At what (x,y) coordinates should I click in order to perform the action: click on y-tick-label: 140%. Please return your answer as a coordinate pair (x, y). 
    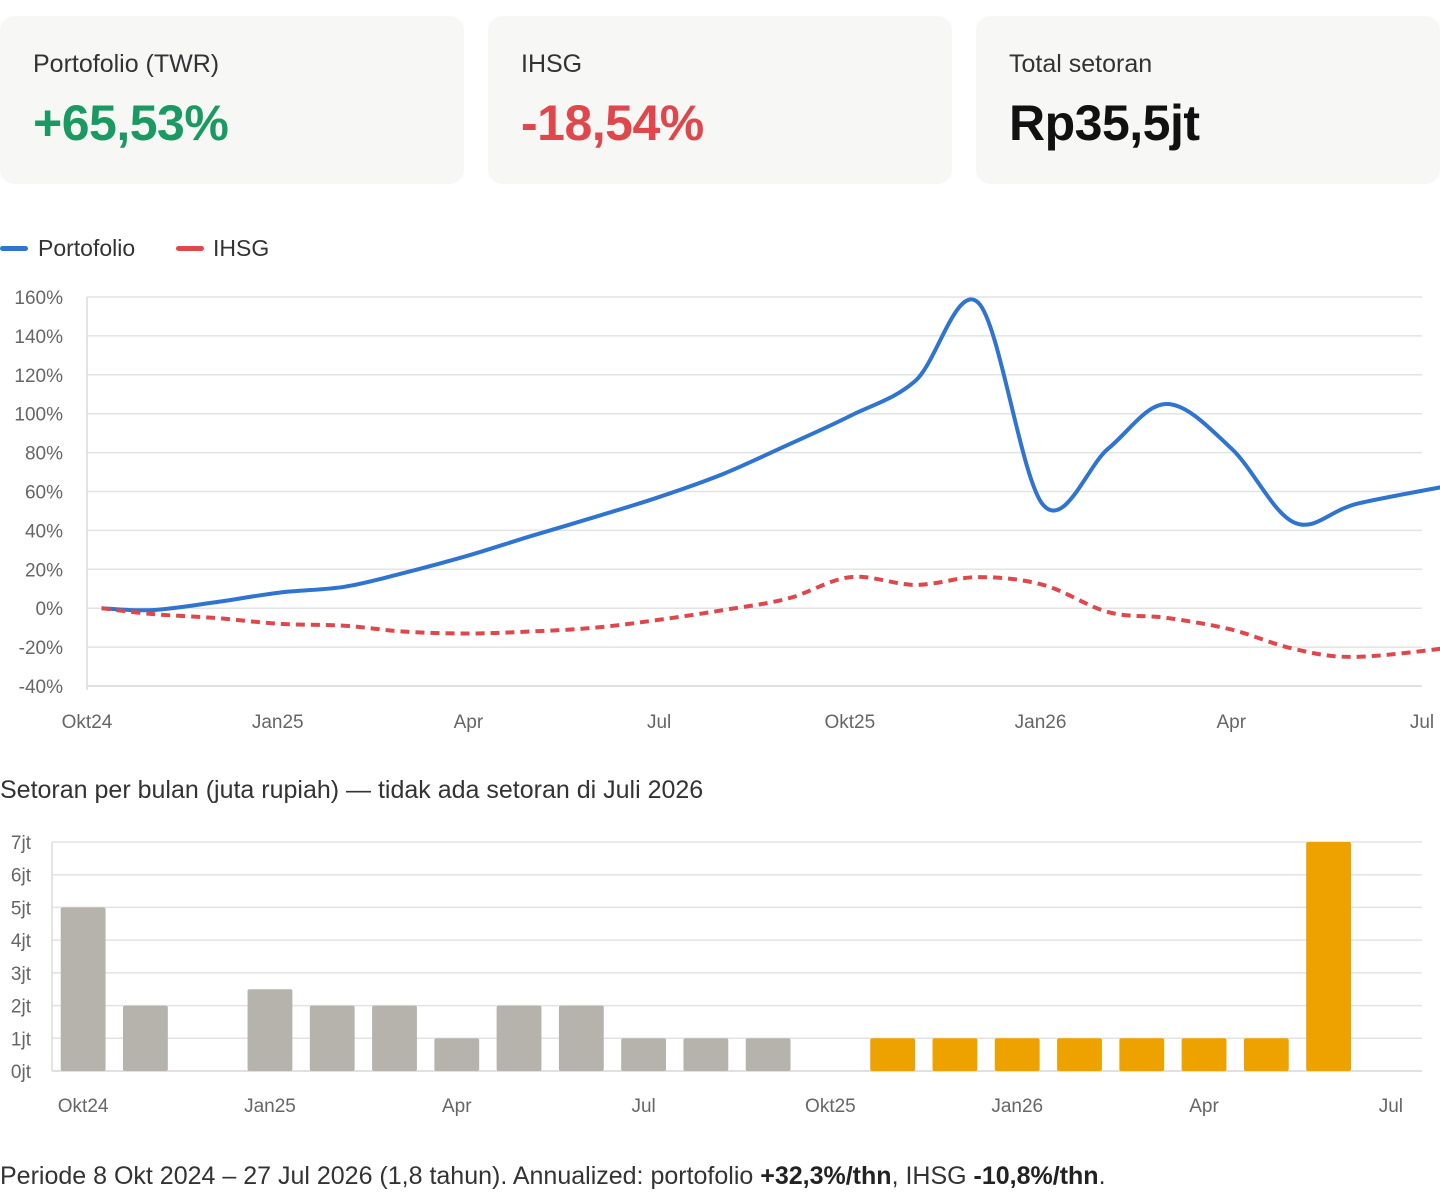
    Looking at the image, I should click on (38, 337).